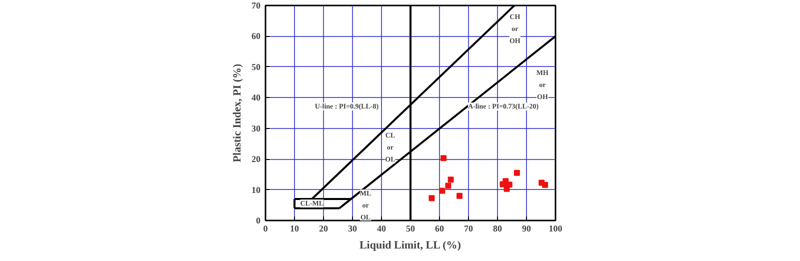  I want to click on x-tick-label: 20, so click(323, 229).